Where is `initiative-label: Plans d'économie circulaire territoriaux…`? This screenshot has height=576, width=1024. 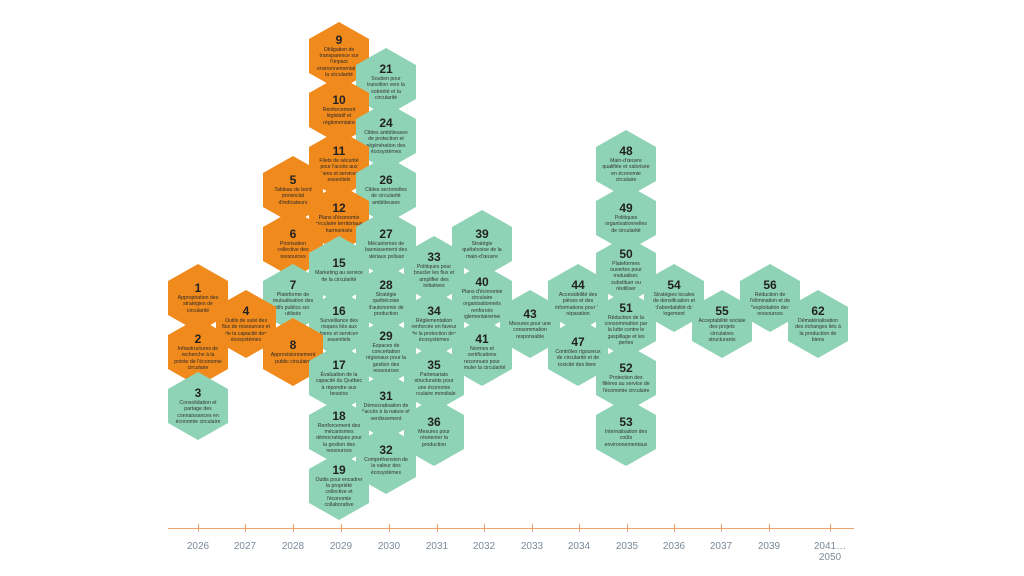
initiative-label: Plans d'économie circulaire territoriaux… is located at coordinates (339, 224).